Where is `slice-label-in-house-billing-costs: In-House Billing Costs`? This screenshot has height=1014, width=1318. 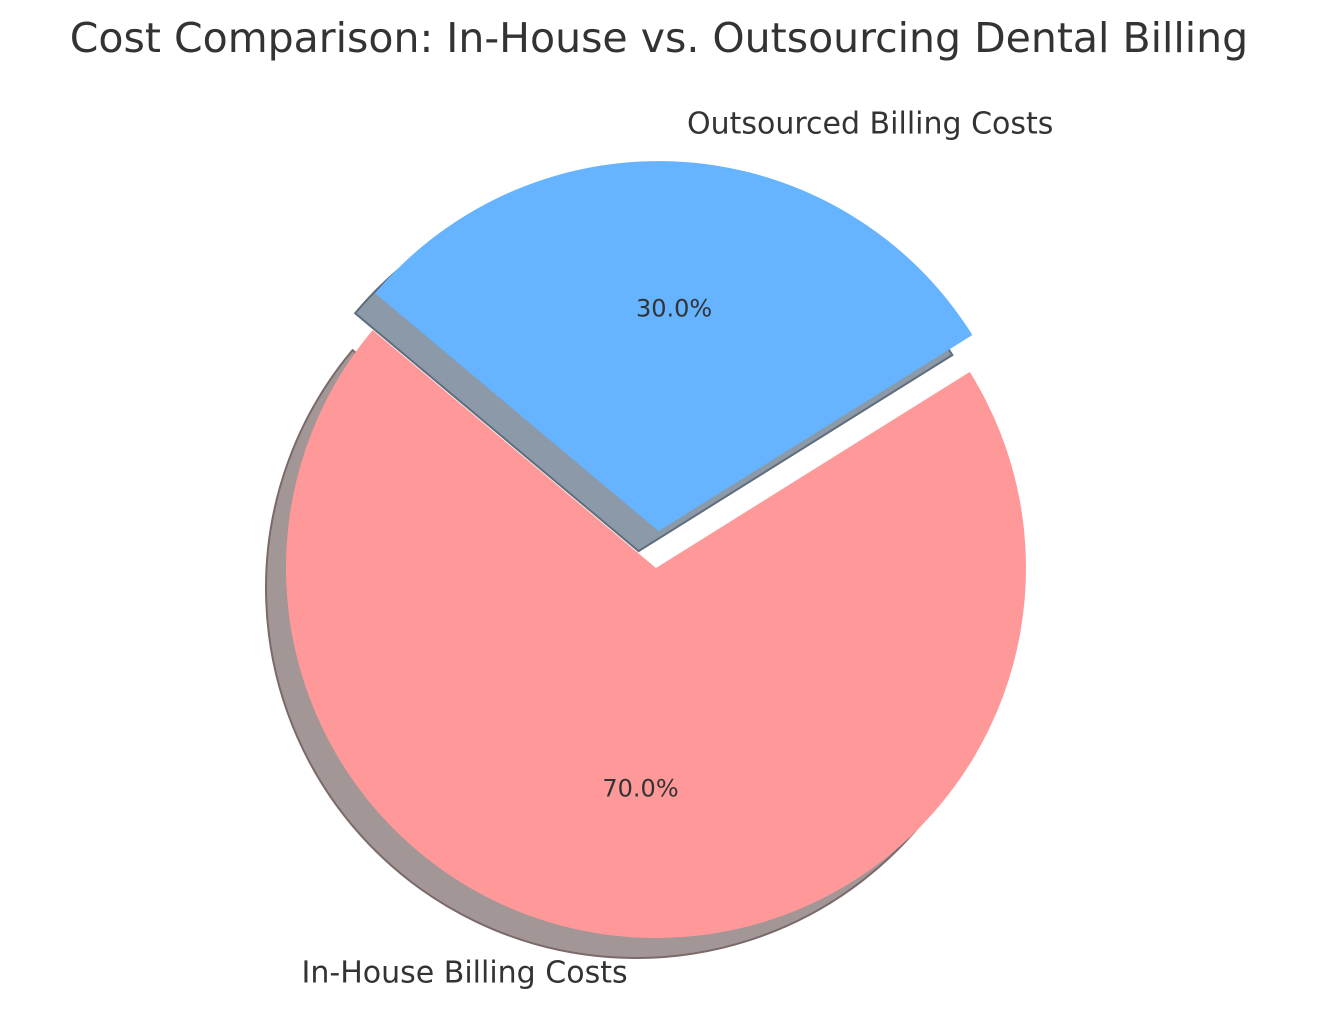 slice-label-in-house-billing-costs: In-House Billing Costs is located at coordinates (465, 973).